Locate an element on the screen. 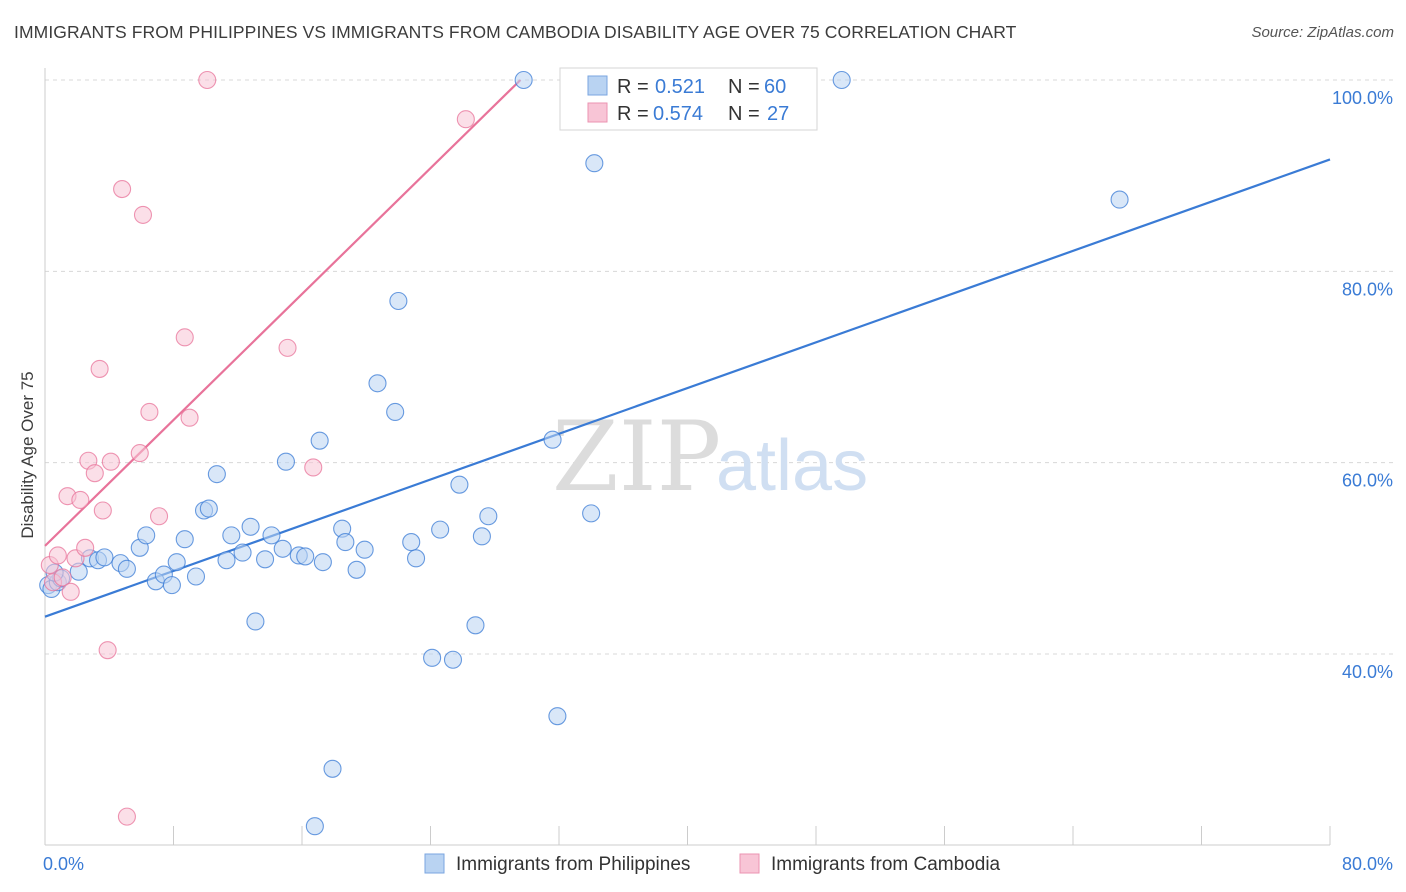  y-tick-label: 100.0% is located at coordinates (1362, 98).